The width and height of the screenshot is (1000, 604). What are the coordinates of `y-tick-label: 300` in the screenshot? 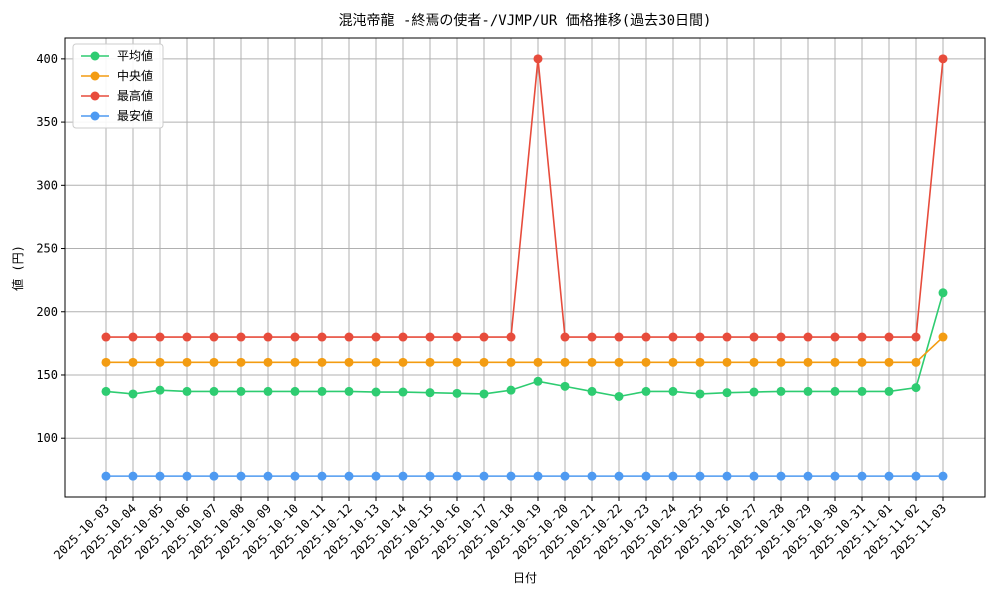 It's located at (47, 185).